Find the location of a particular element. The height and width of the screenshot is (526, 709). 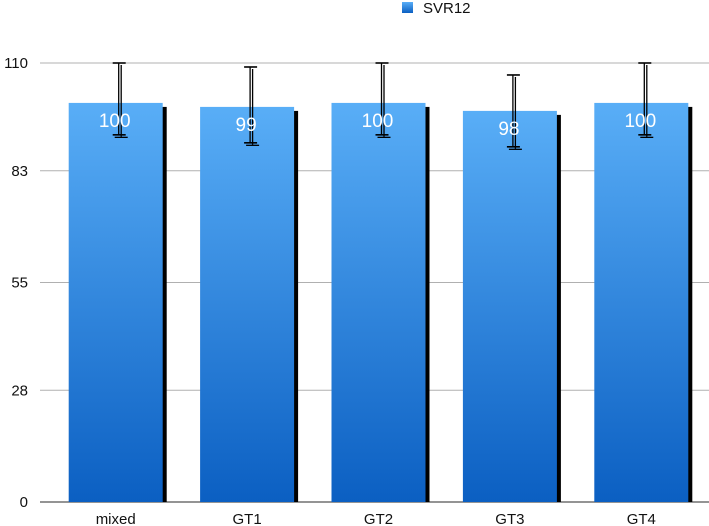

y-tick-label: 110 is located at coordinates (16, 63).